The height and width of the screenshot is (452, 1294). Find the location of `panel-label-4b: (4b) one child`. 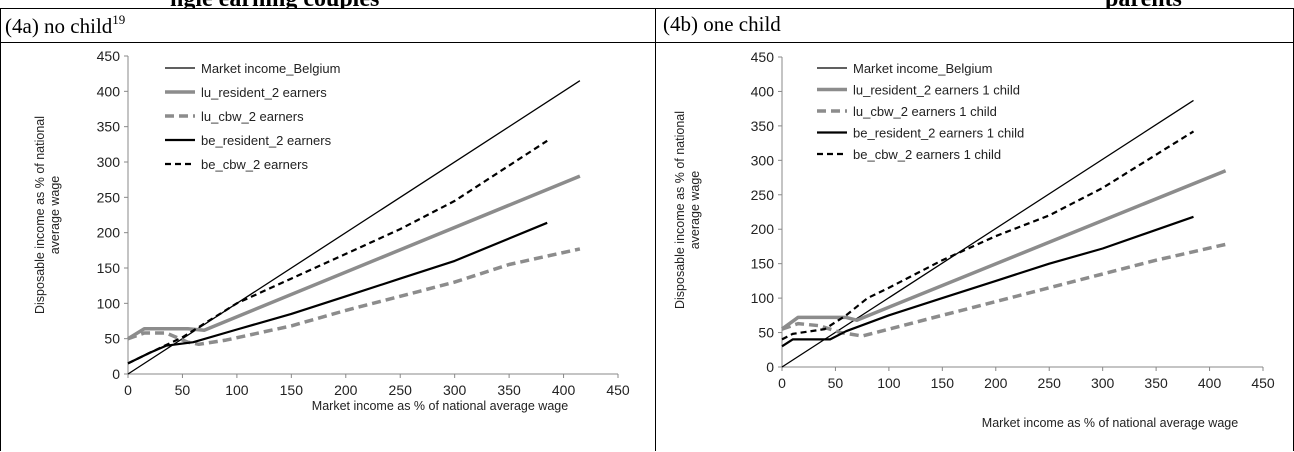

panel-label-4b: (4b) one child is located at coordinates (722, 24).